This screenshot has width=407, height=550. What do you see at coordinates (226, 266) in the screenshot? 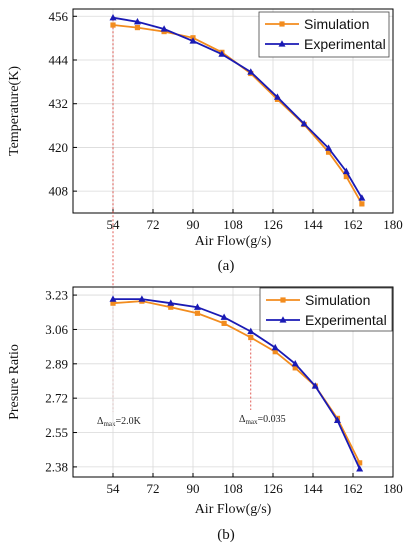
I see `panel-label: (a)` at bounding box center [226, 266].